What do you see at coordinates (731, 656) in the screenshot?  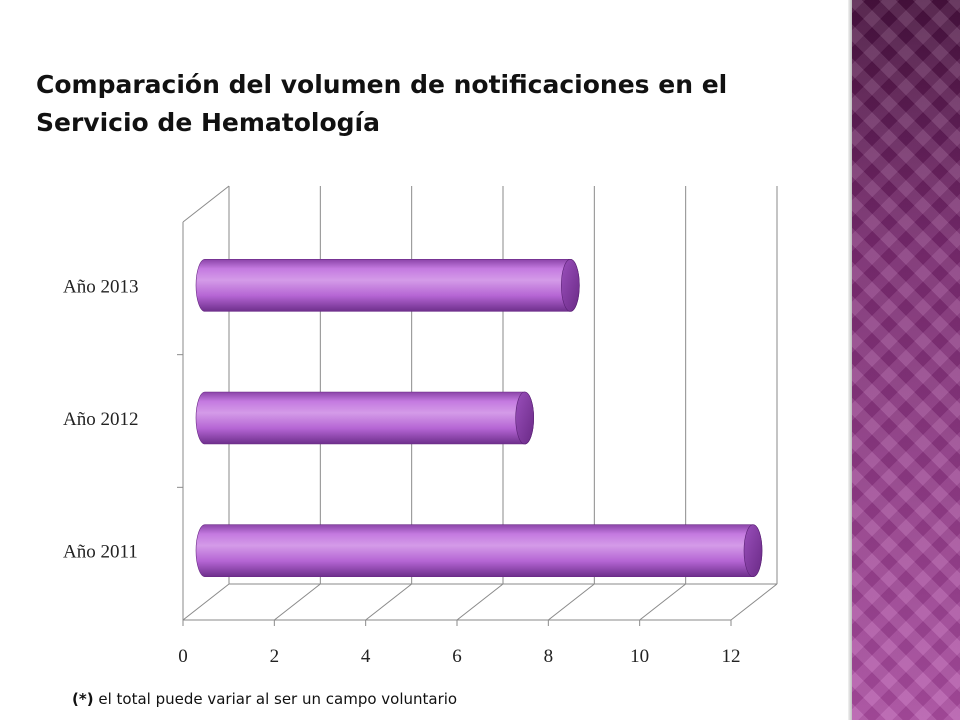 I see `x-tick-label: 12` at bounding box center [731, 656].